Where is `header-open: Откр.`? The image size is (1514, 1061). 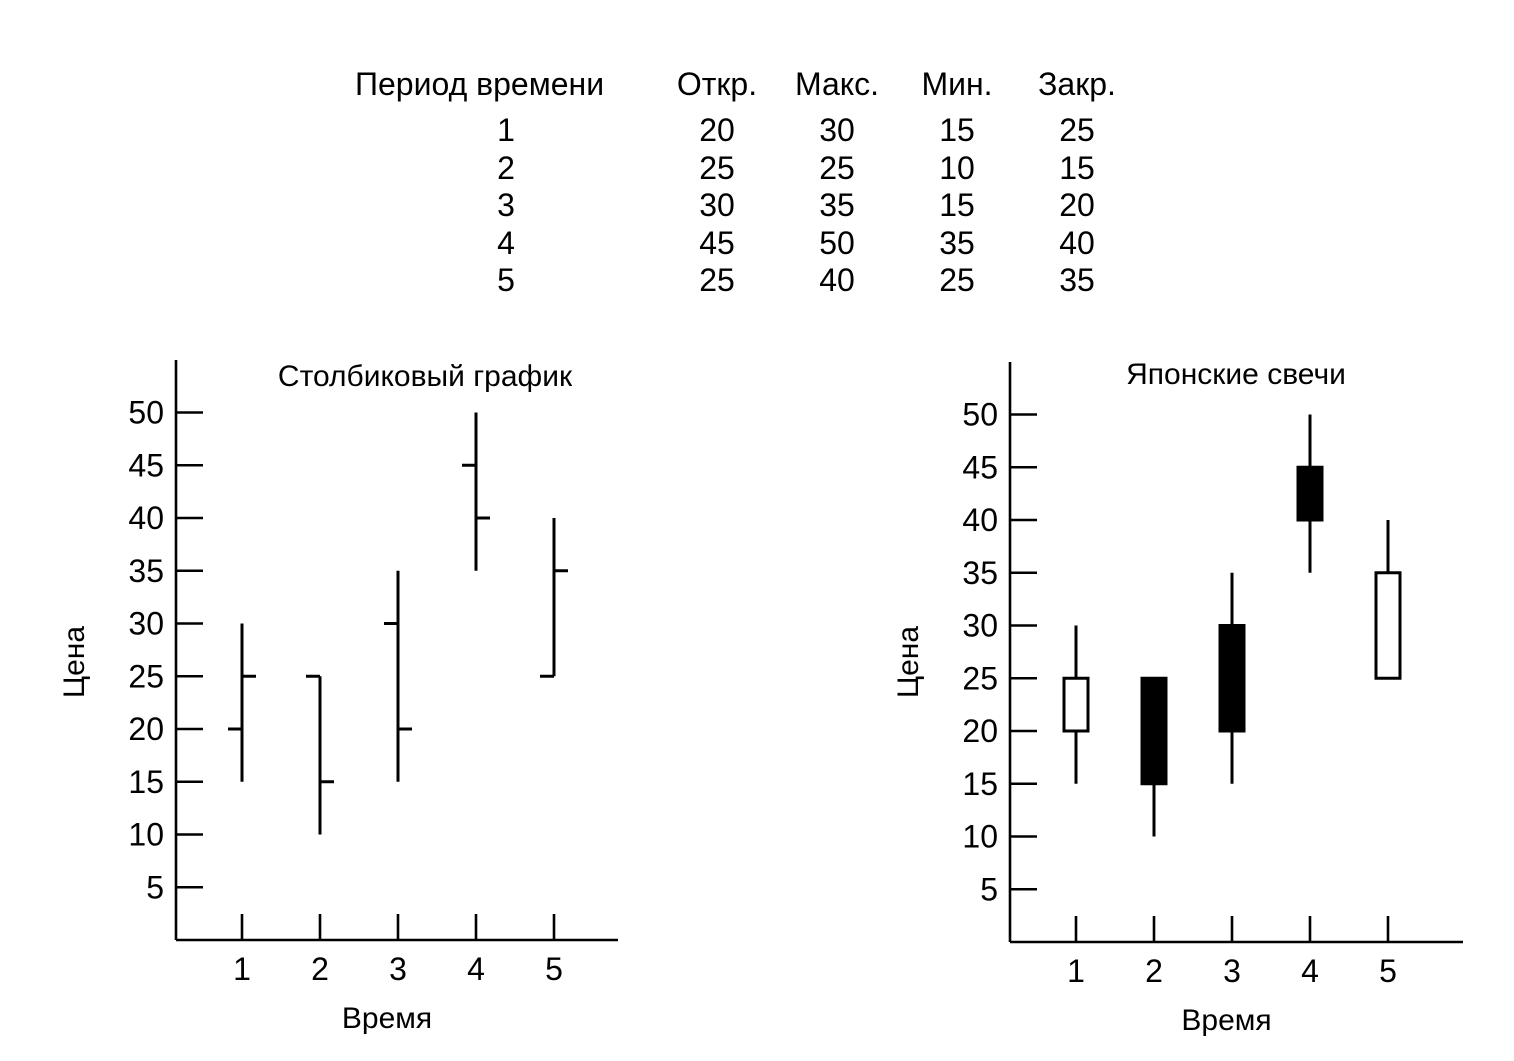 header-open: Откр. is located at coordinates (717, 84).